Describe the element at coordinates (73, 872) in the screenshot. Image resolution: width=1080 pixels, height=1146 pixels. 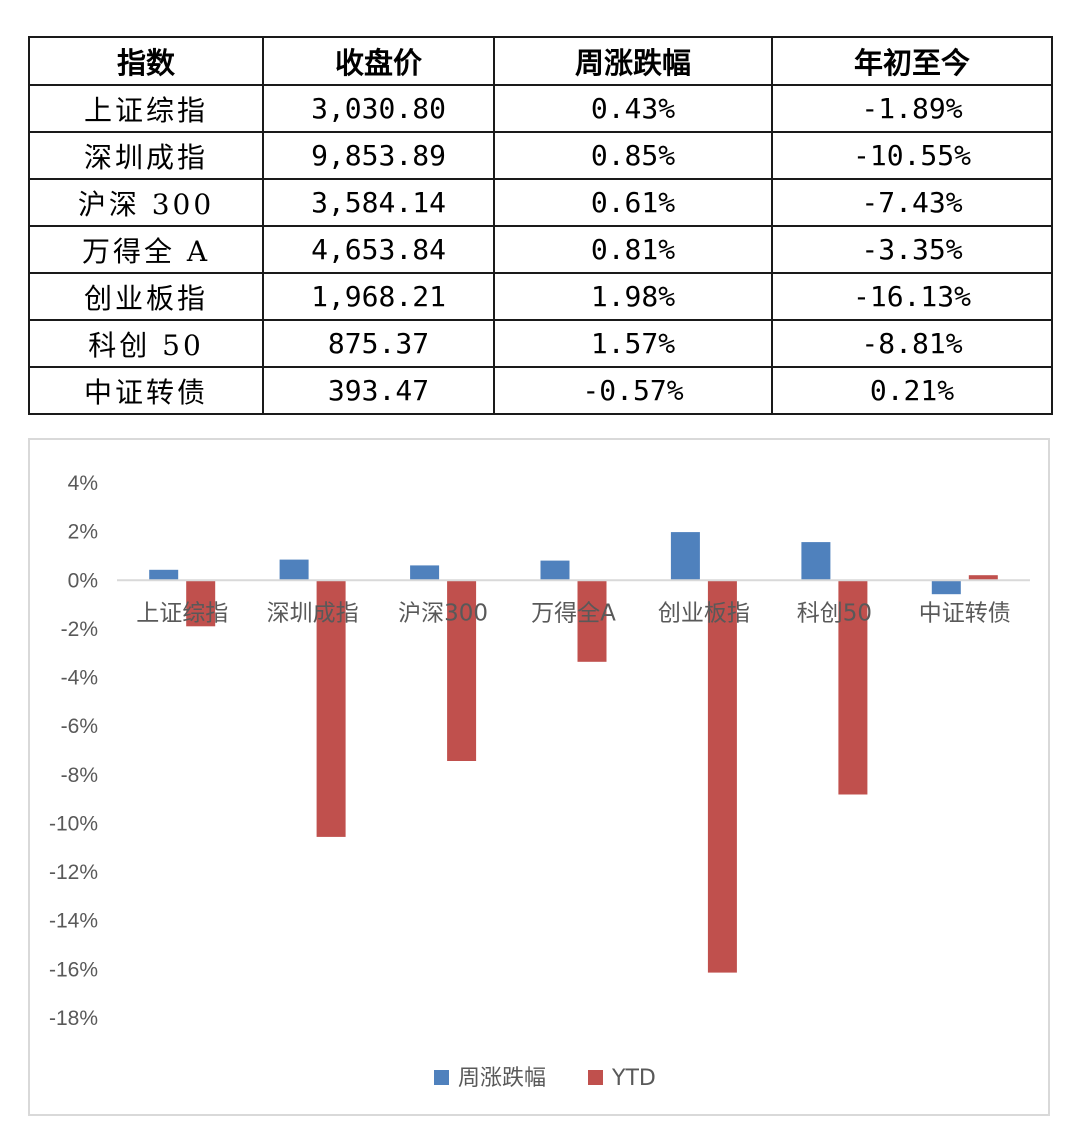
I see `y-tick-label: -12%` at that location.